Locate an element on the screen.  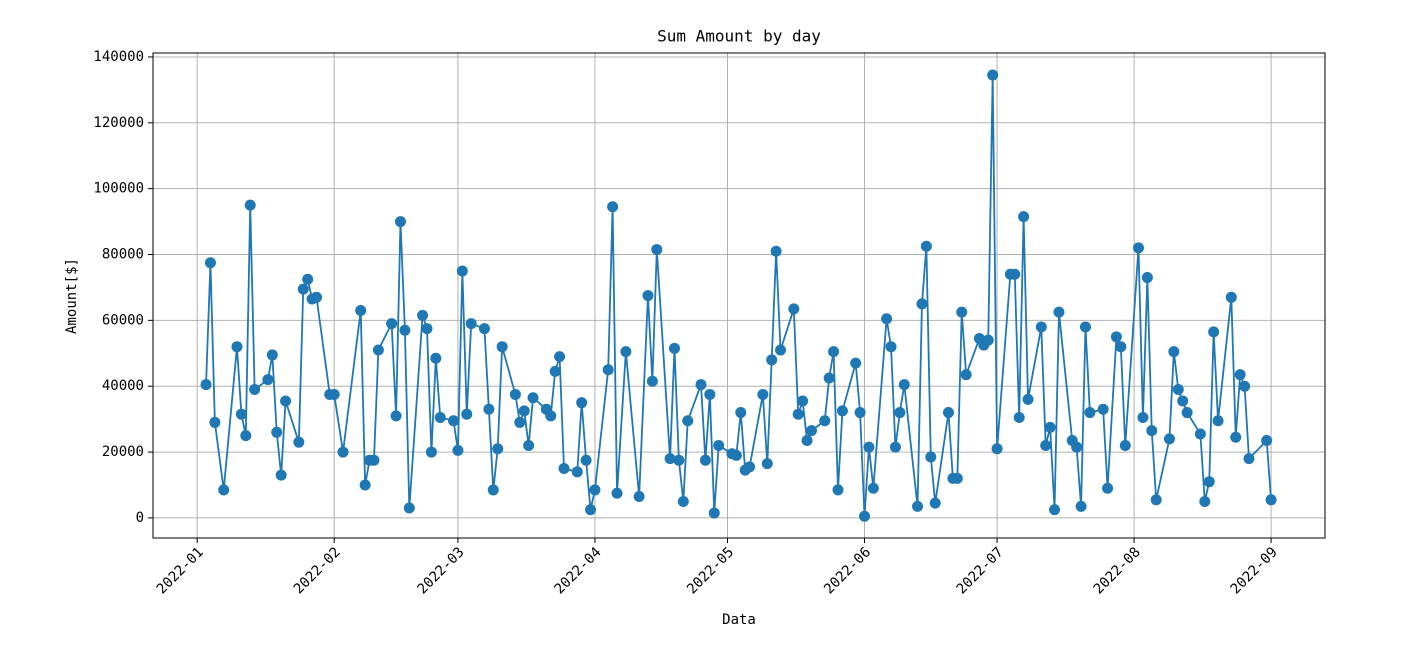
x-tick-label: 2022-05 is located at coordinates (710, 570).